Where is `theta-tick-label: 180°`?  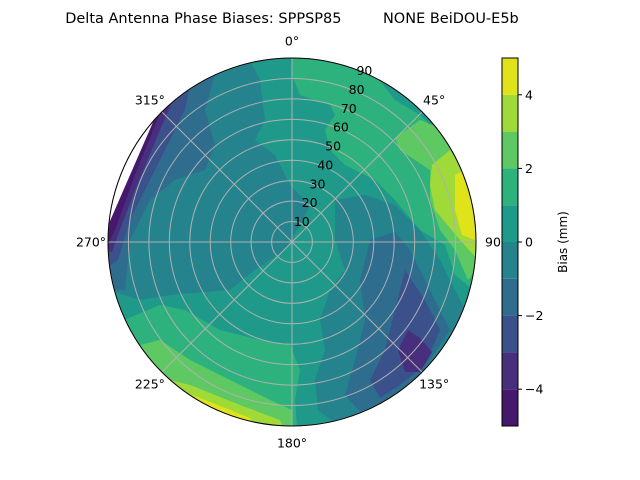 theta-tick-label: 180° is located at coordinates (292, 443).